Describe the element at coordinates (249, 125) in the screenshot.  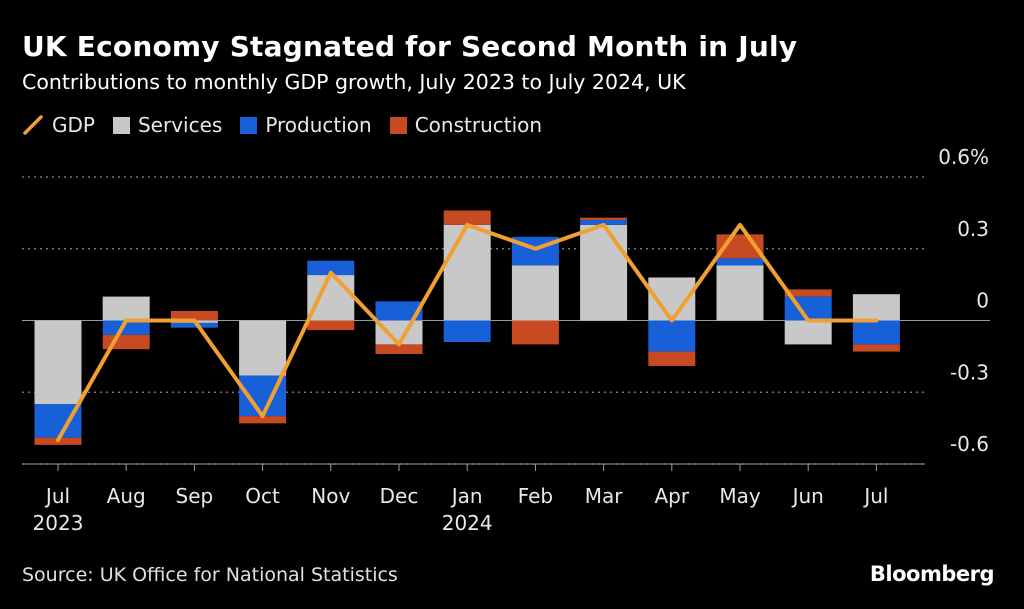
I see `legend-swatch-production` at that location.